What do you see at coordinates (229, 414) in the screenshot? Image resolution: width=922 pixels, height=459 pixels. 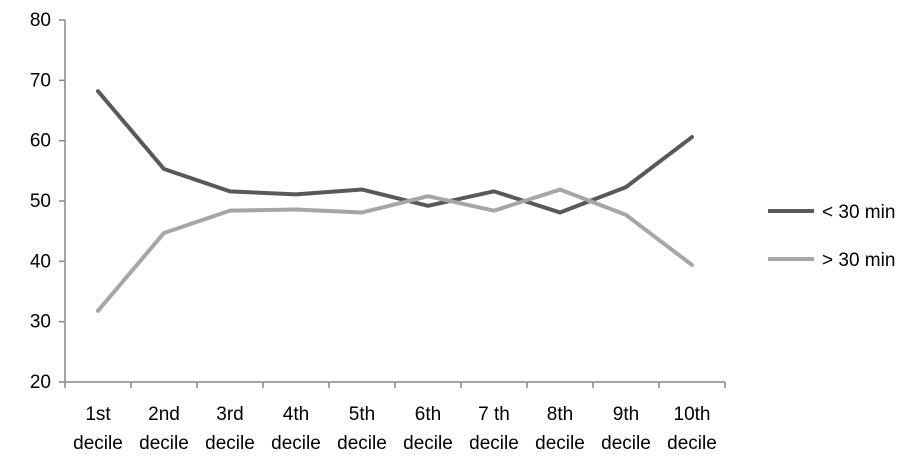 I see `x-tick-label: 3rd` at bounding box center [229, 414].